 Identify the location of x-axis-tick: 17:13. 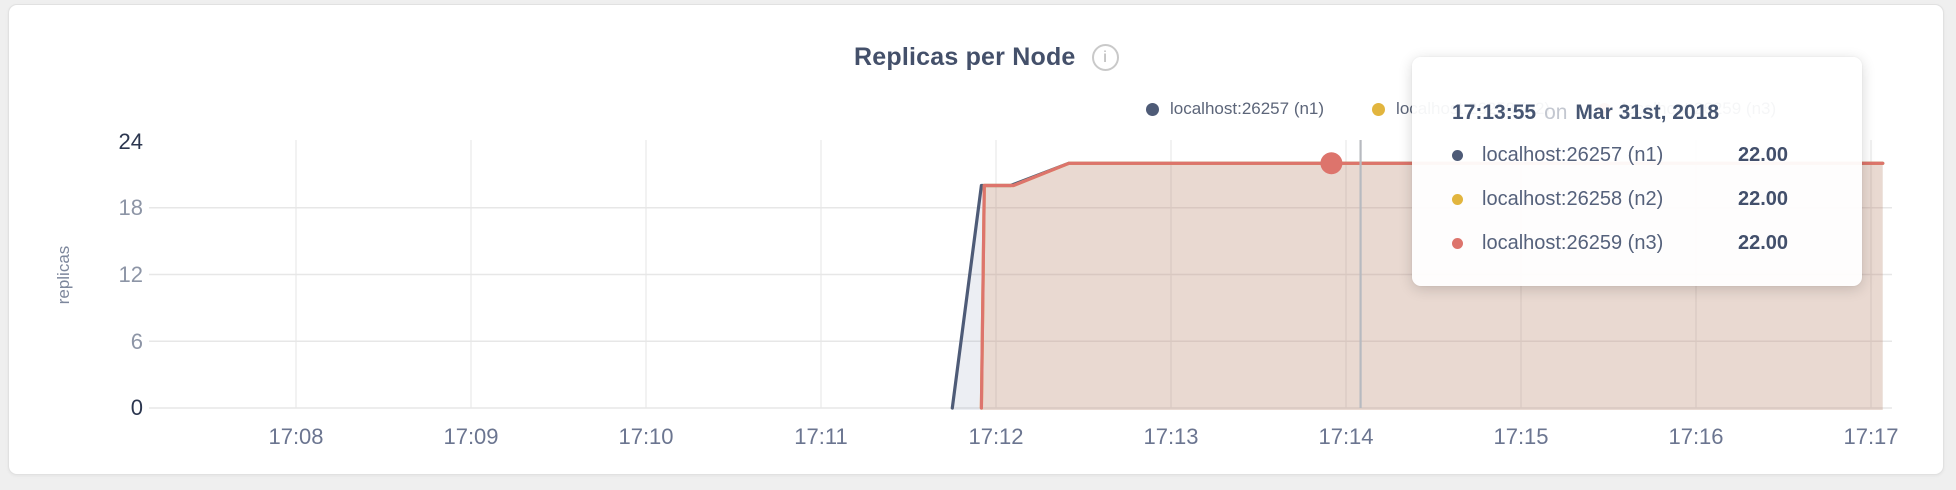
(1171, 436).